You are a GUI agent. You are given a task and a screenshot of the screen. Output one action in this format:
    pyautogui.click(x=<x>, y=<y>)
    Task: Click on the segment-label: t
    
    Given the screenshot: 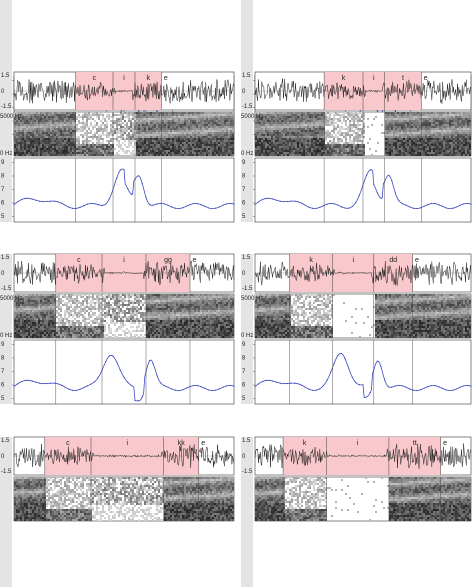 What is the action you would take?
    pyautogui.click(x=403, y=78)
    